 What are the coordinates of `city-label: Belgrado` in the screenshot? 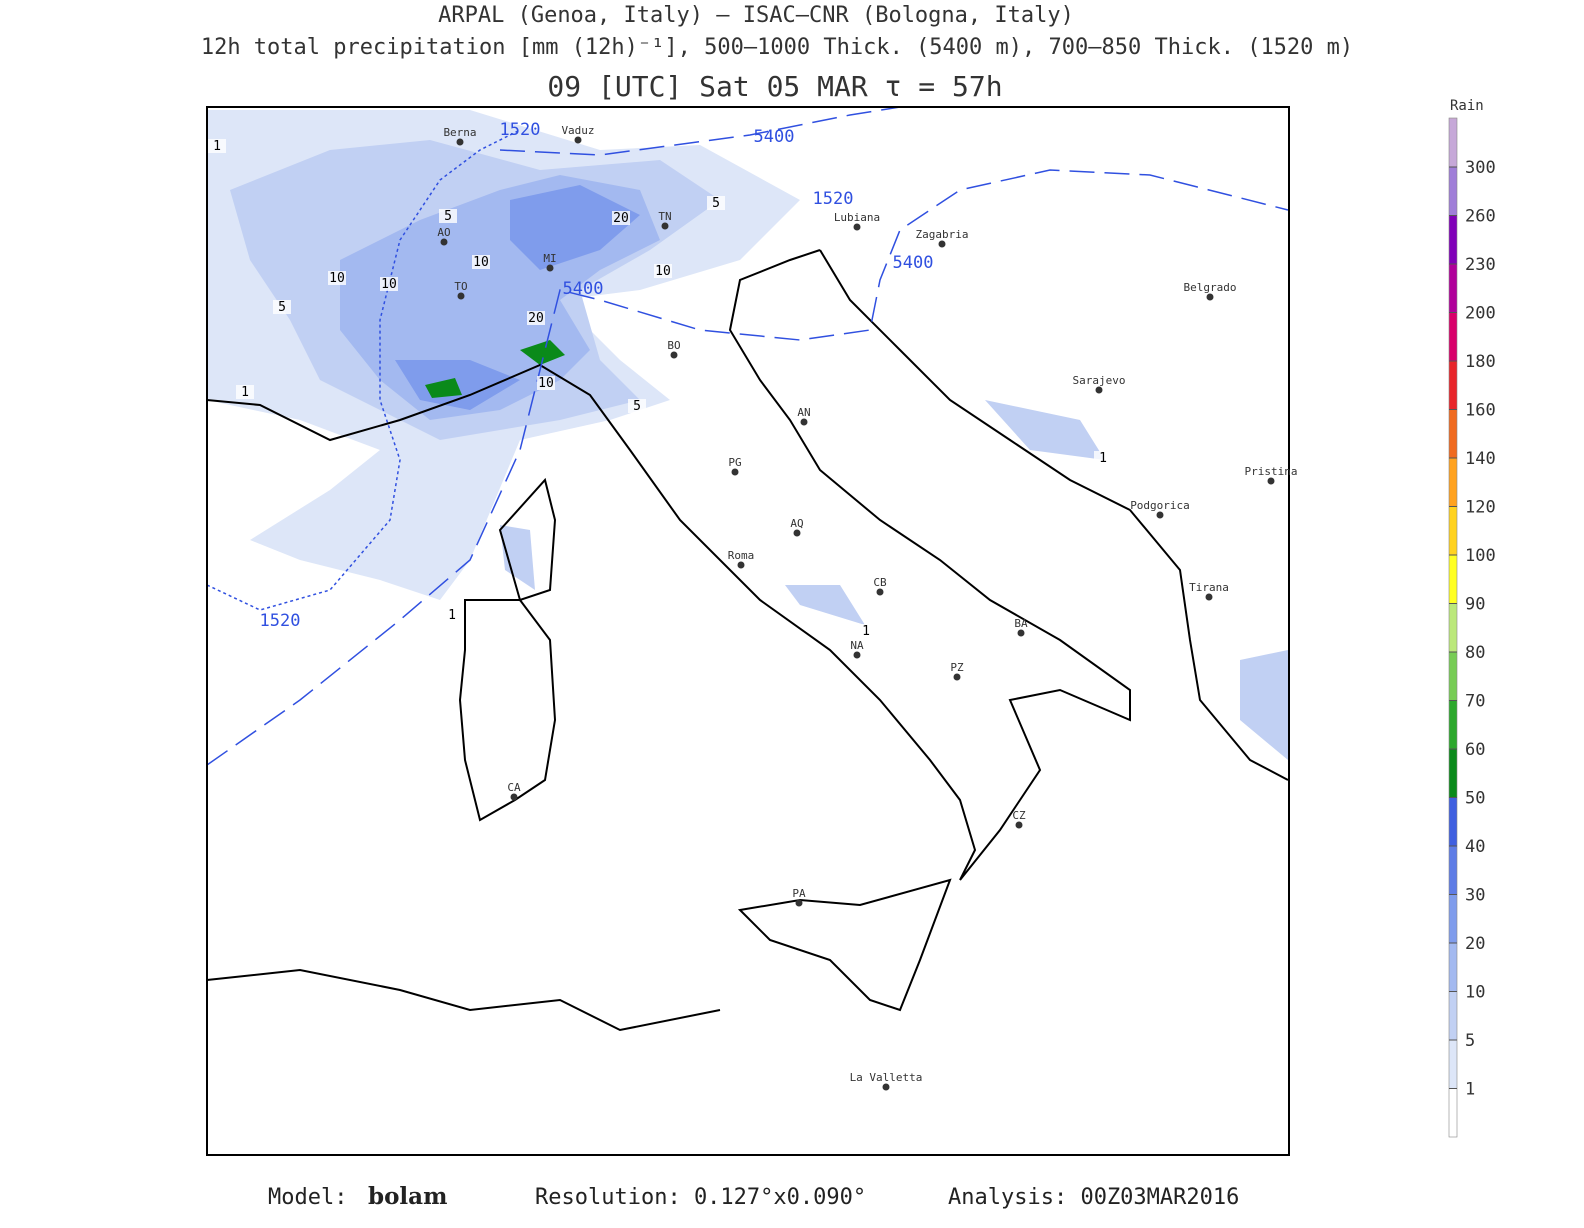 It's located at (1210, 287).